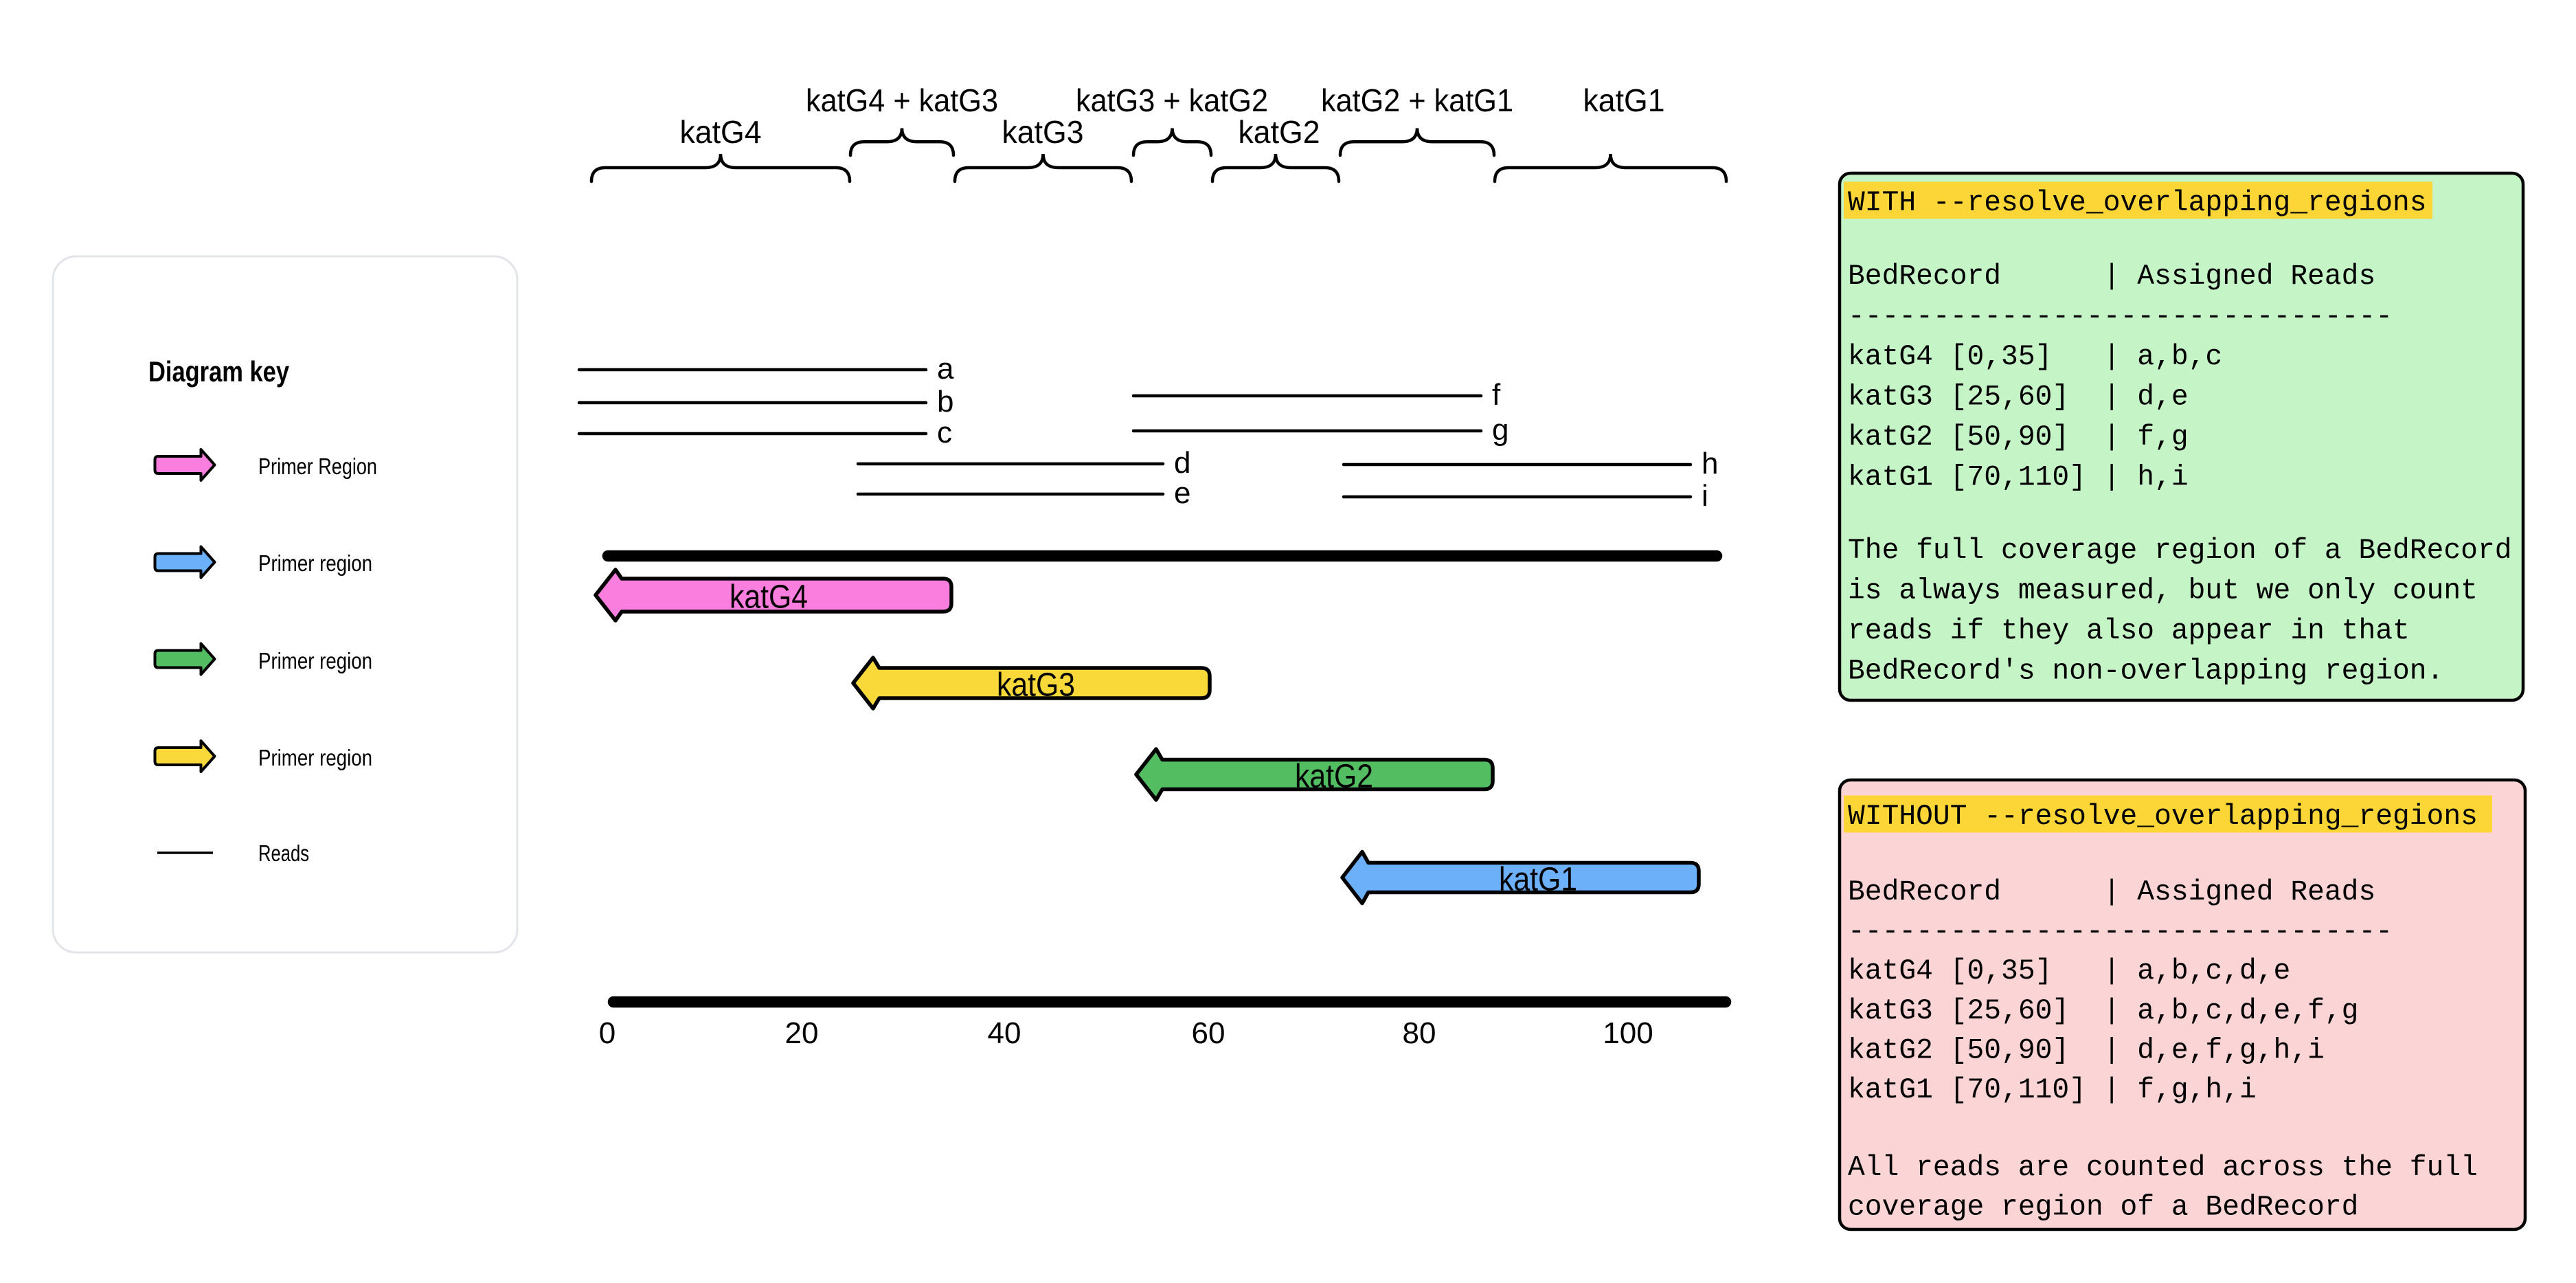  Describe the element at coordinates (1419, 1033) in the screenshot. I see `svg-text: 80` at that location.